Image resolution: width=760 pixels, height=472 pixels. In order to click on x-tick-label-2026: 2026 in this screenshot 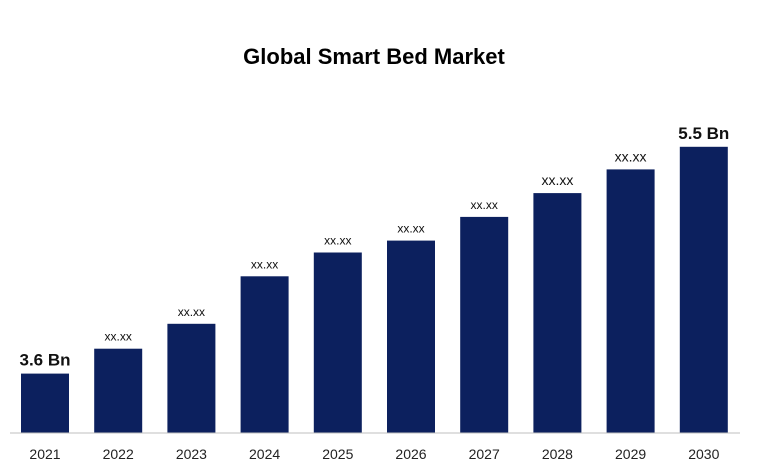, I will do `click(410, 454)`.